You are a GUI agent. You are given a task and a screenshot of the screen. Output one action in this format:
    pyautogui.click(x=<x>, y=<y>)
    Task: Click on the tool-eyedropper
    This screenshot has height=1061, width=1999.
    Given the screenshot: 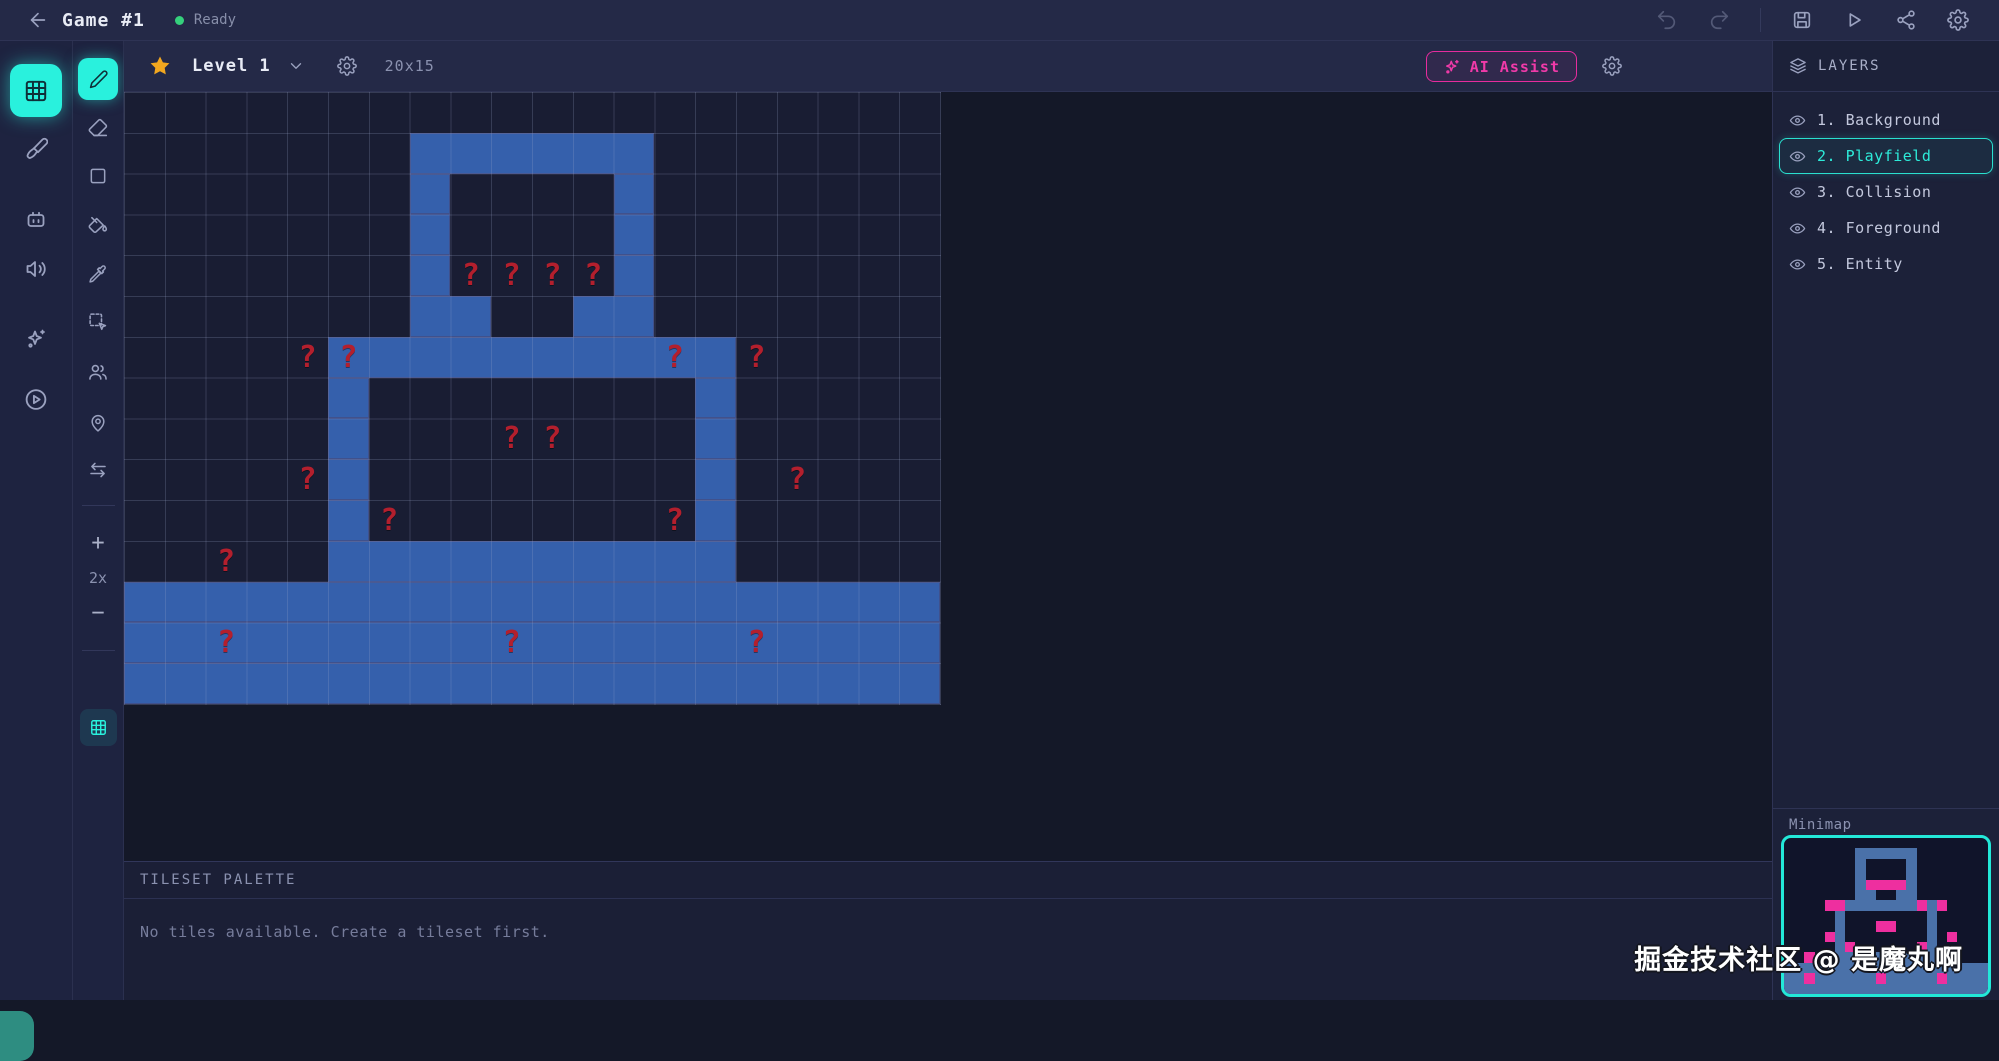 What is the action you would take?
    pyautogui.click(x=98, y=274)
    